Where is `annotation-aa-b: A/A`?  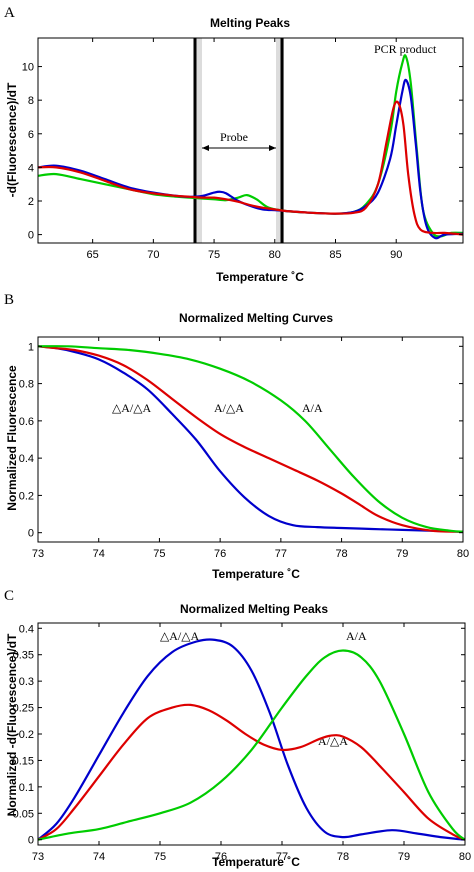
annotation-aa-b: A/A is located at coordinates (312, 408).